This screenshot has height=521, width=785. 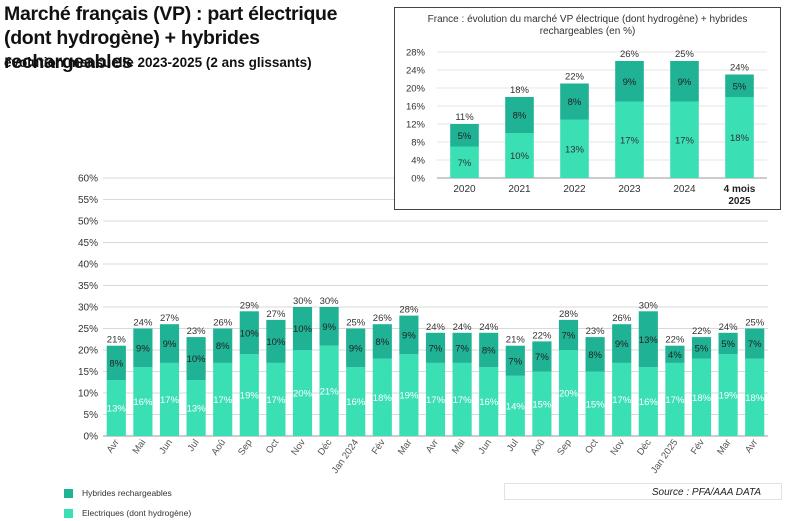 I want to click on inset-y-tick-label: 24%, so click(x=416, y=71).